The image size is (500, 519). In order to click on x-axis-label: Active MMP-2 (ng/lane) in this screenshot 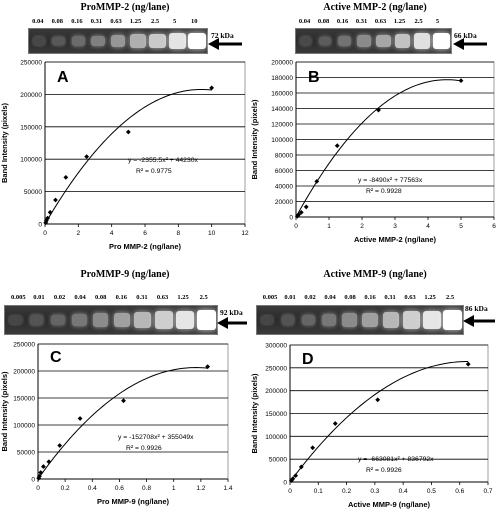, I will do `click(395, 239)`.